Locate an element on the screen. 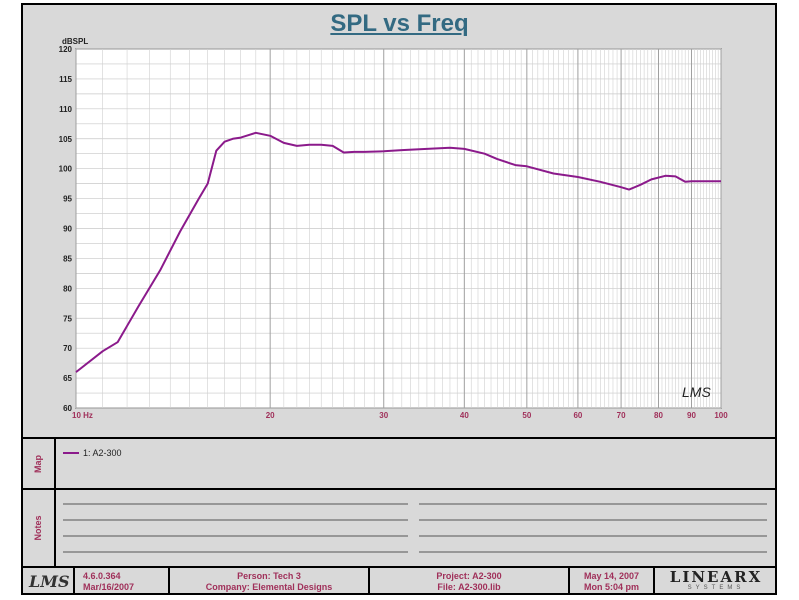 The height and width of the screenshot is (600, 799). y-tick-label: 65 is located at coordinates (67, 378).